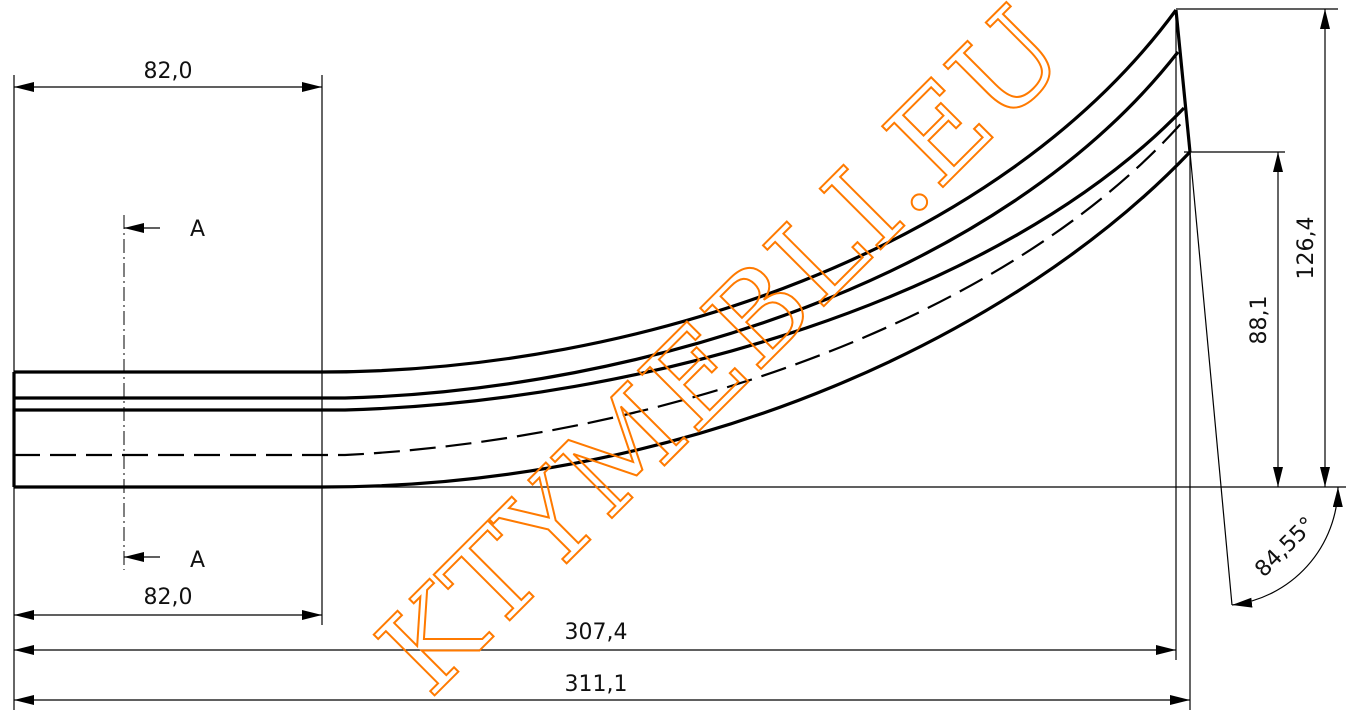 Image resolution: width=1346 pixels, height=710 pixels. Describe the element at coordinates (168, 71) in the screenshot. I see `dim-top-82: 82,0` at that location.